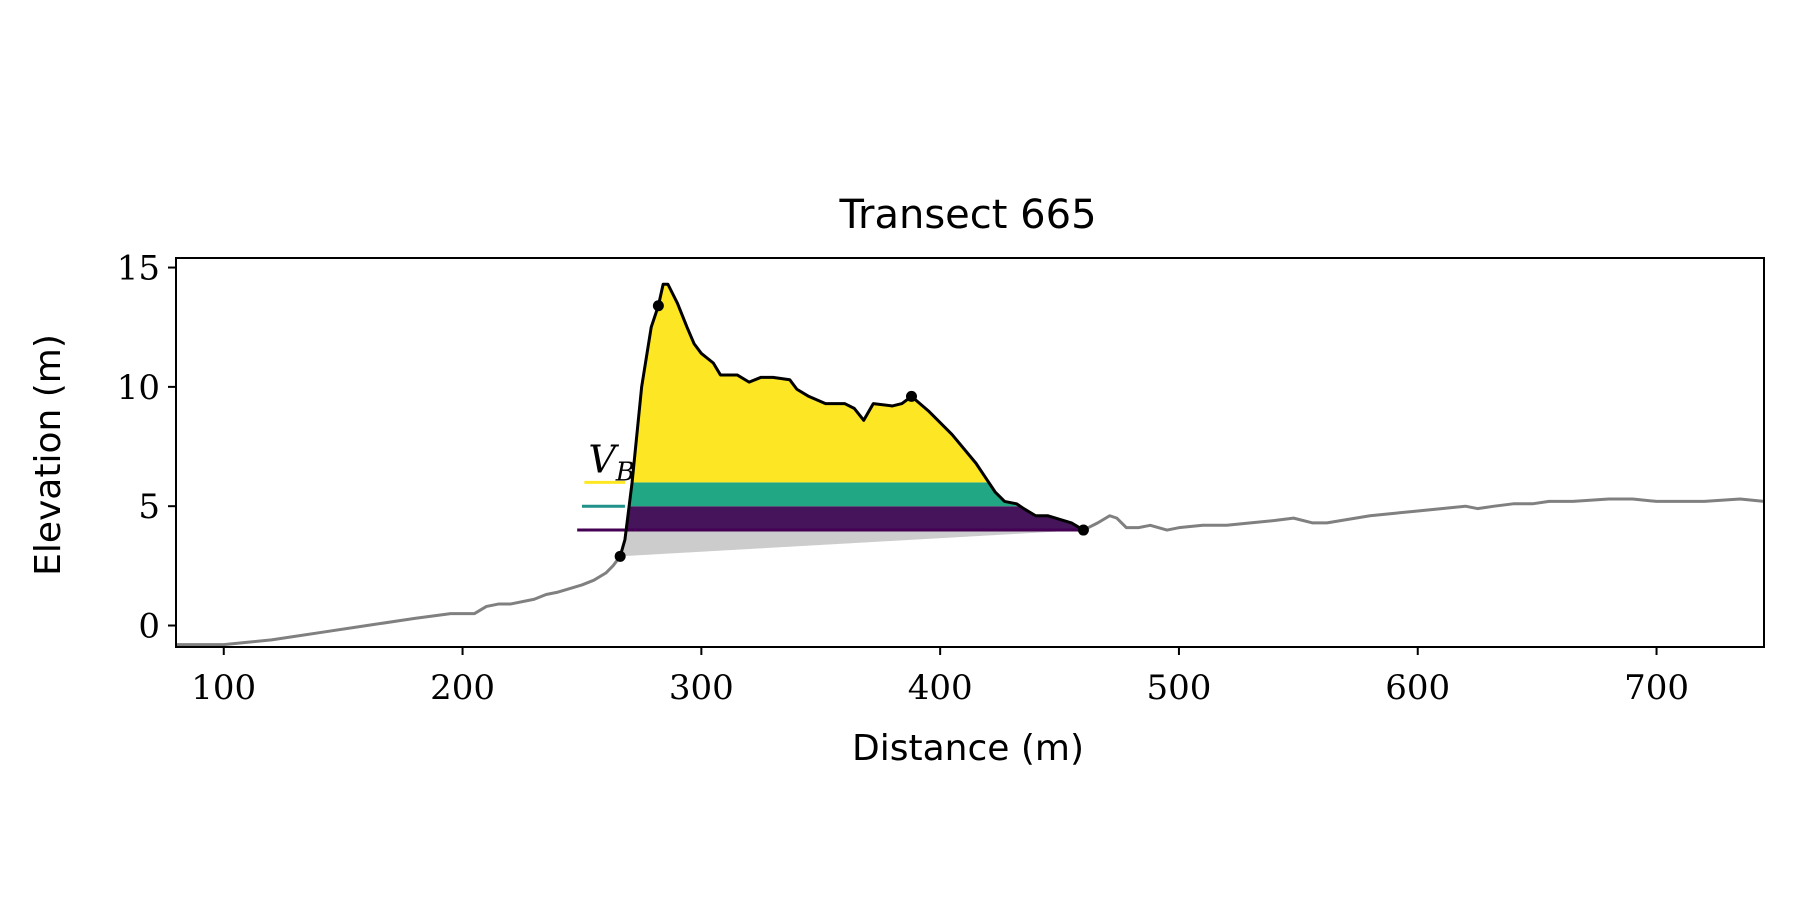  I want to click on x-tick-label: 100, so click(223, 688).